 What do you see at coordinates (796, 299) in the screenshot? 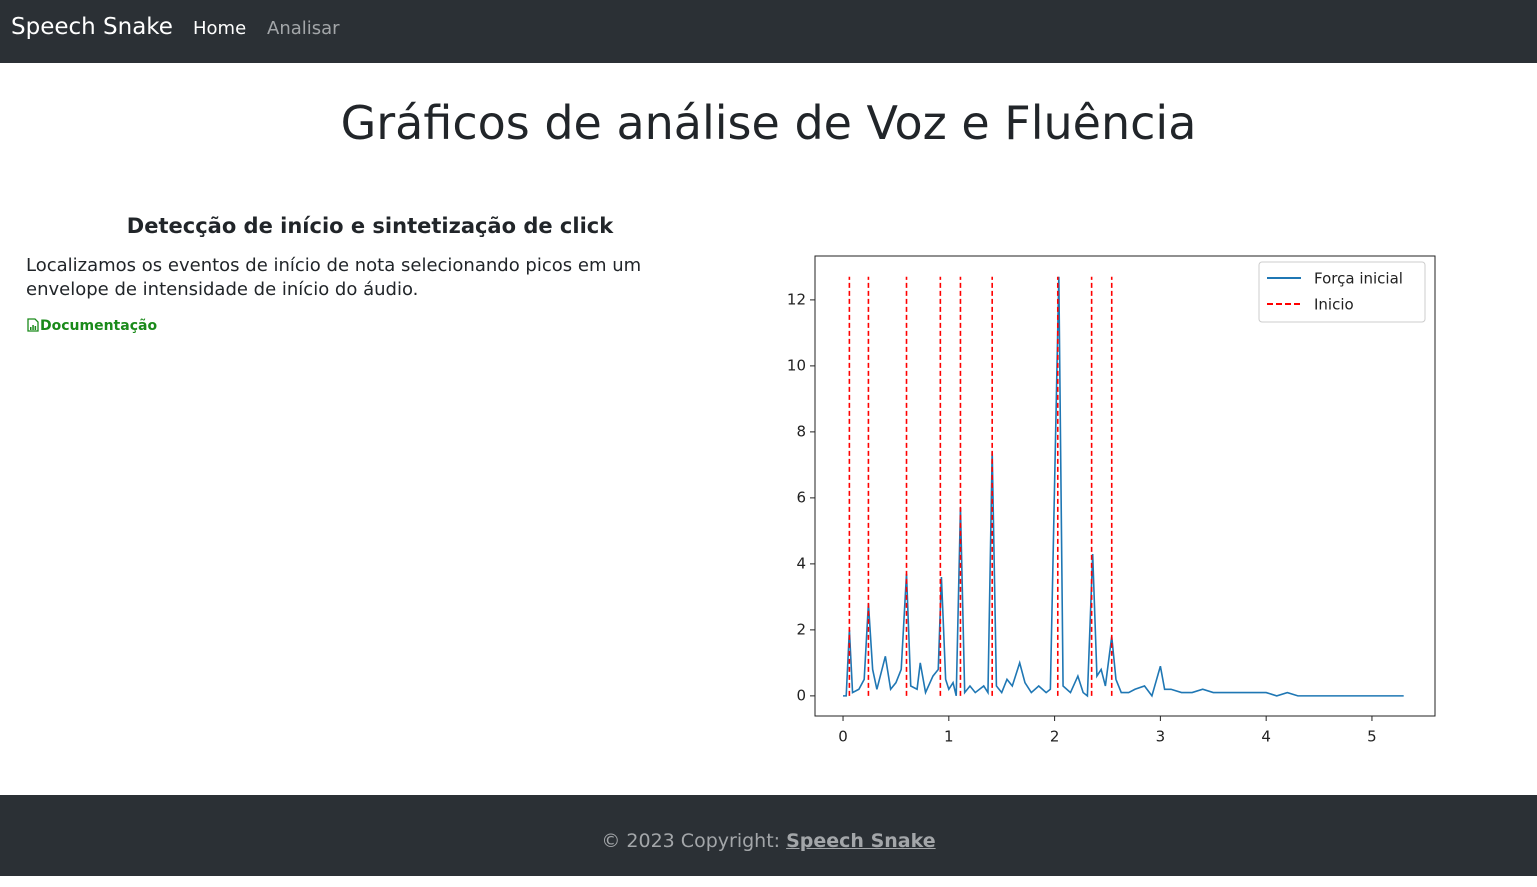
I see `y-tick-label: 12` at bounding box center [796, 299].